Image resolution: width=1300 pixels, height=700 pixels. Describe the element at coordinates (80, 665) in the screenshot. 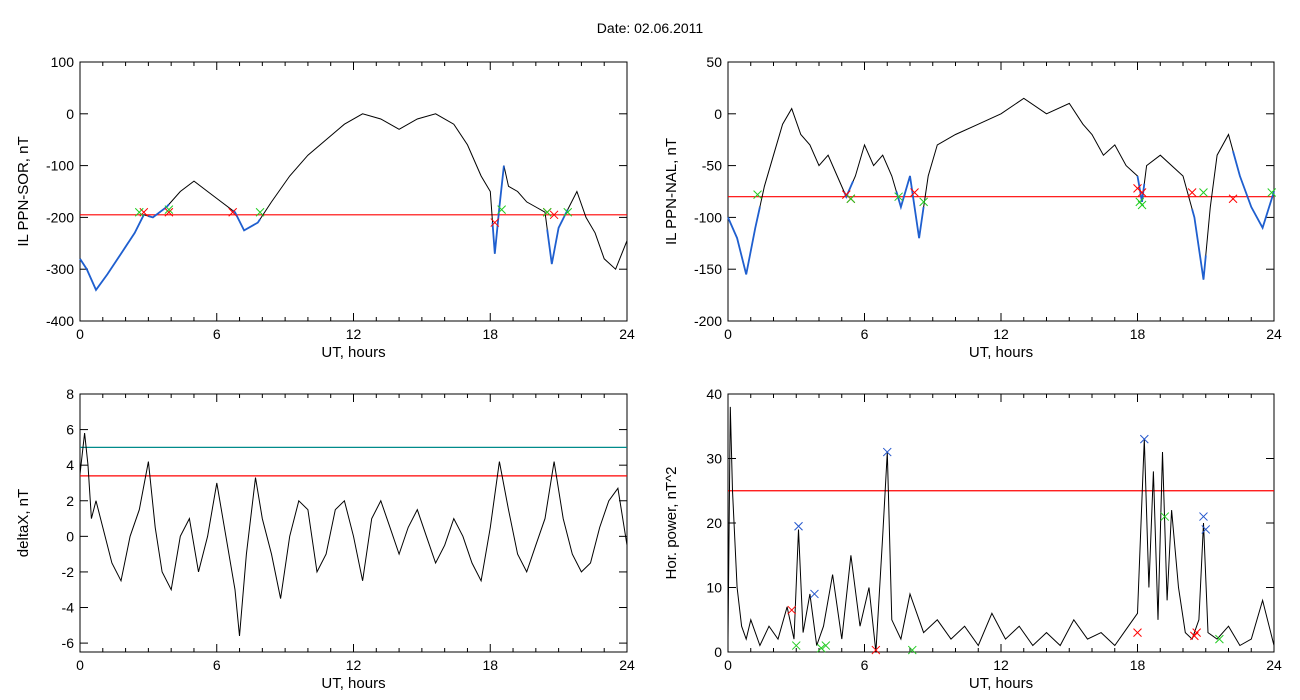

I see `deltax-x-tick-label: 0` at that location.